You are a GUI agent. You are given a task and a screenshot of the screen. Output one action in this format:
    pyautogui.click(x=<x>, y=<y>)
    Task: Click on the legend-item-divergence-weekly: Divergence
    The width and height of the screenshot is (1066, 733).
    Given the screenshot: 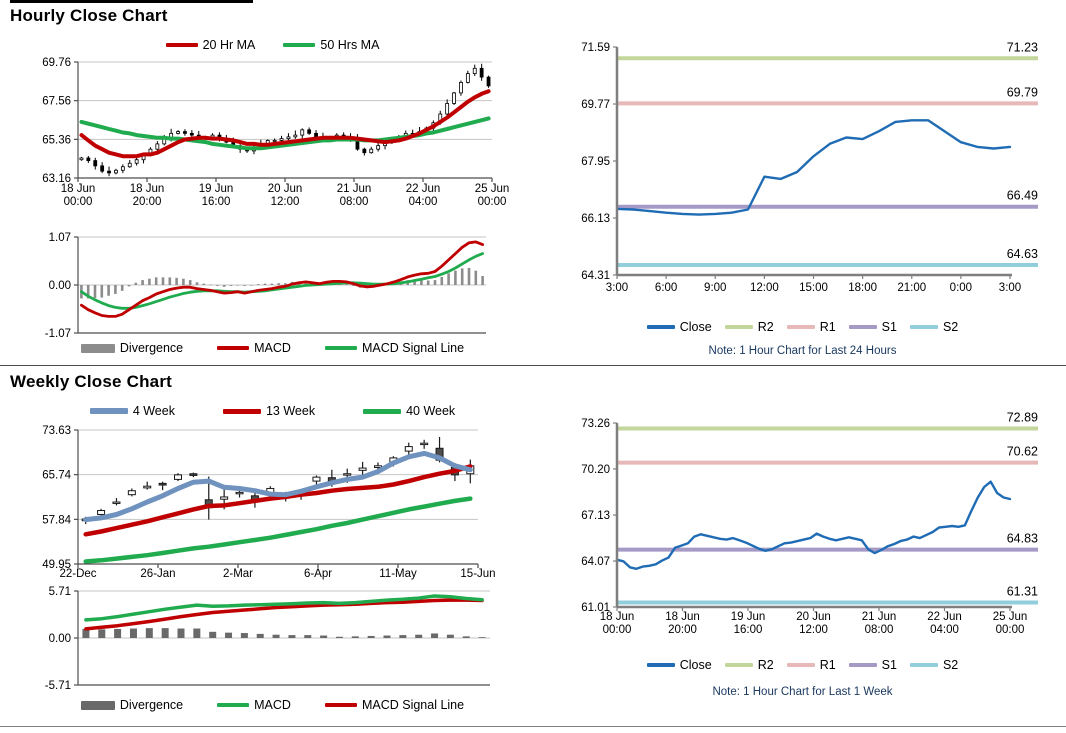 What is the action you would take?
    pyautogui.click(x=132, y=705)
    